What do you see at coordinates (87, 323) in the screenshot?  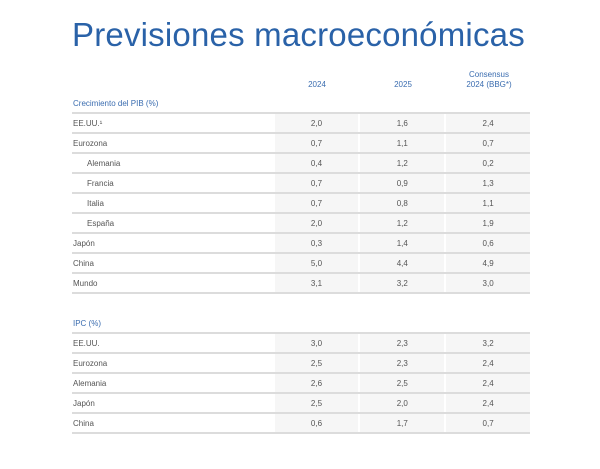 I see `section-label-ipc: IPC (%)` at bounding box center [87, 323].